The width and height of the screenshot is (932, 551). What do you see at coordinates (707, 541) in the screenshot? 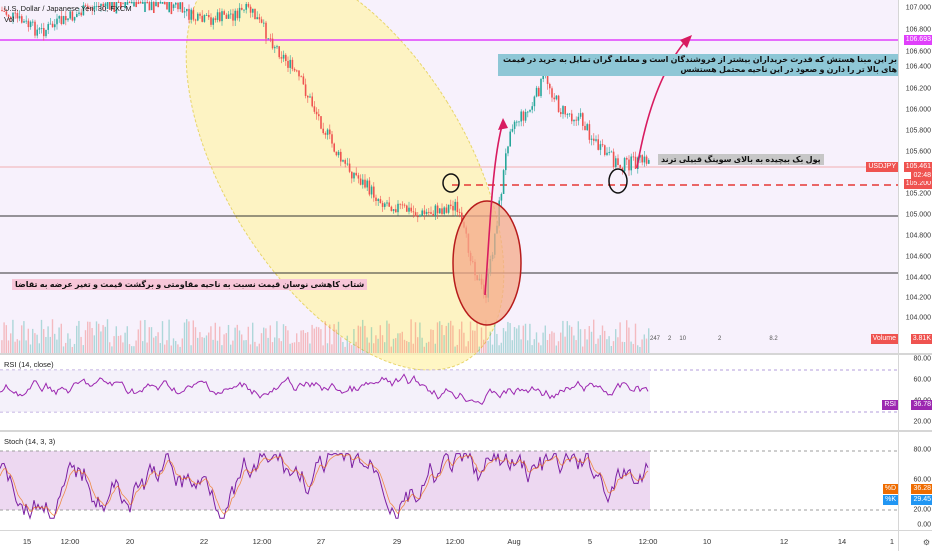
I see `time-tick: 10` at bounding box center [707, 541].